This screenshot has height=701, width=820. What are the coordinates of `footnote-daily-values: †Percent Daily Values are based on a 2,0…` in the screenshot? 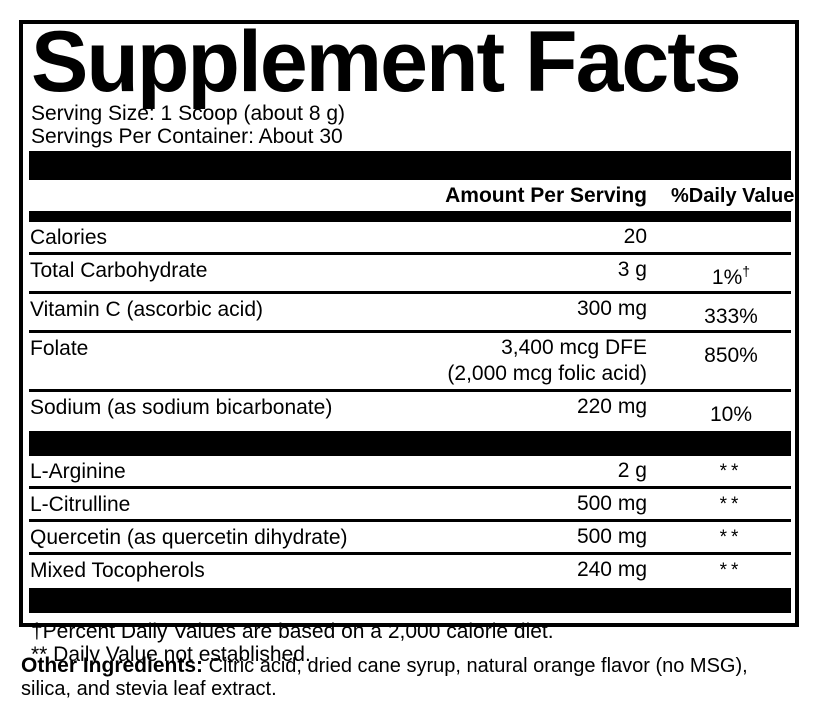 It's located at (292, 631).